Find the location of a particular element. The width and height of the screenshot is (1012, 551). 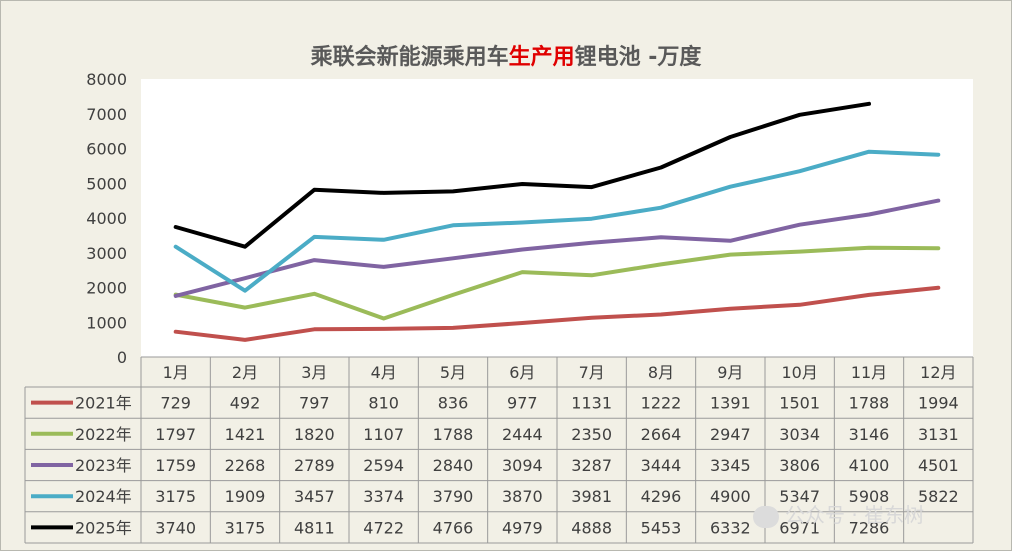

y-tick-label: 7000 is located at coordinates (106, 114).